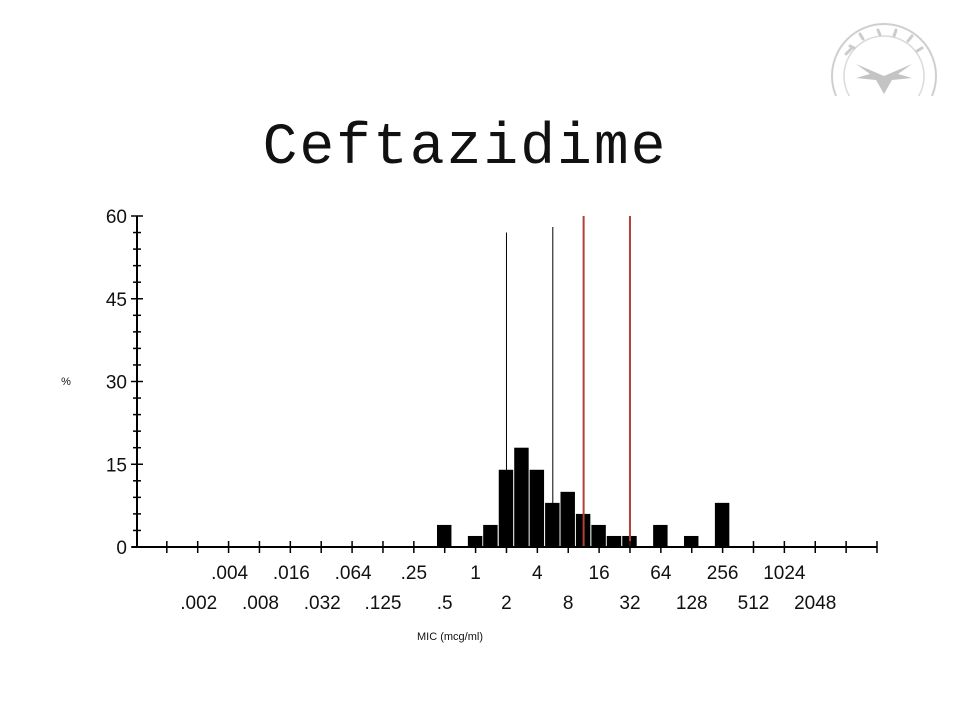 This screenshot has height=720, width=960. What do you see at coordinates (754, 603) in the screenshot?
I see `x-tick-label-lower: 512` at bounding box center [754, 603].